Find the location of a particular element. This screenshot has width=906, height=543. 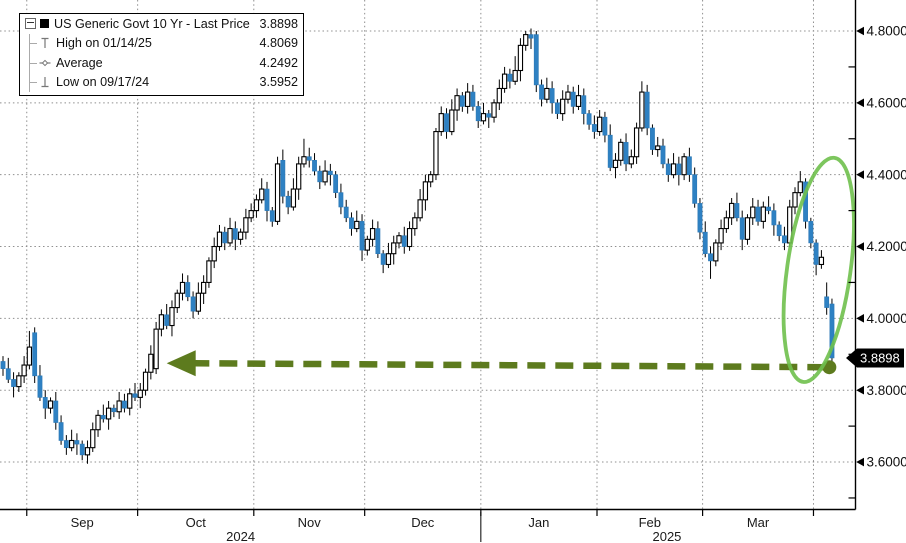

y-axis-label: 3.6000 is located at coordinates (886, 462).